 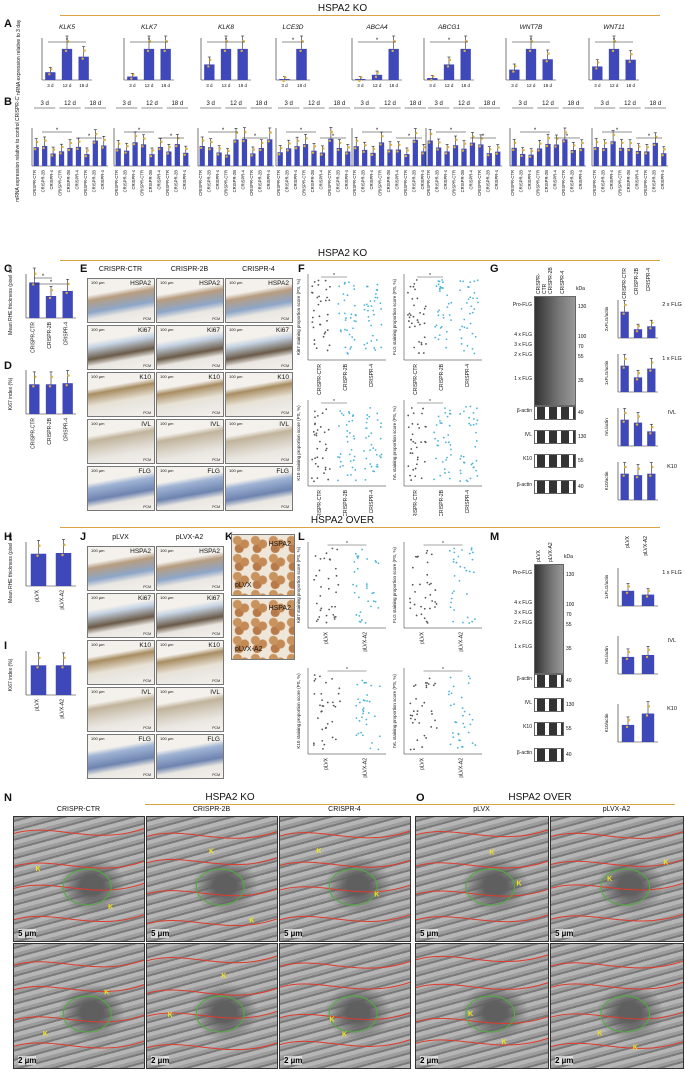 I want to click on scale-bar-label: 5 µm, so click(x=293, y=933).